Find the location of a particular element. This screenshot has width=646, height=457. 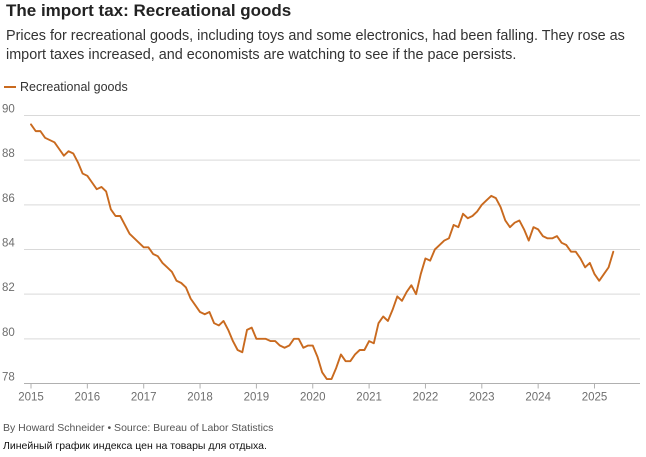

chart-title: The import tax: Recreational goods is located at coordinates (149, 10).